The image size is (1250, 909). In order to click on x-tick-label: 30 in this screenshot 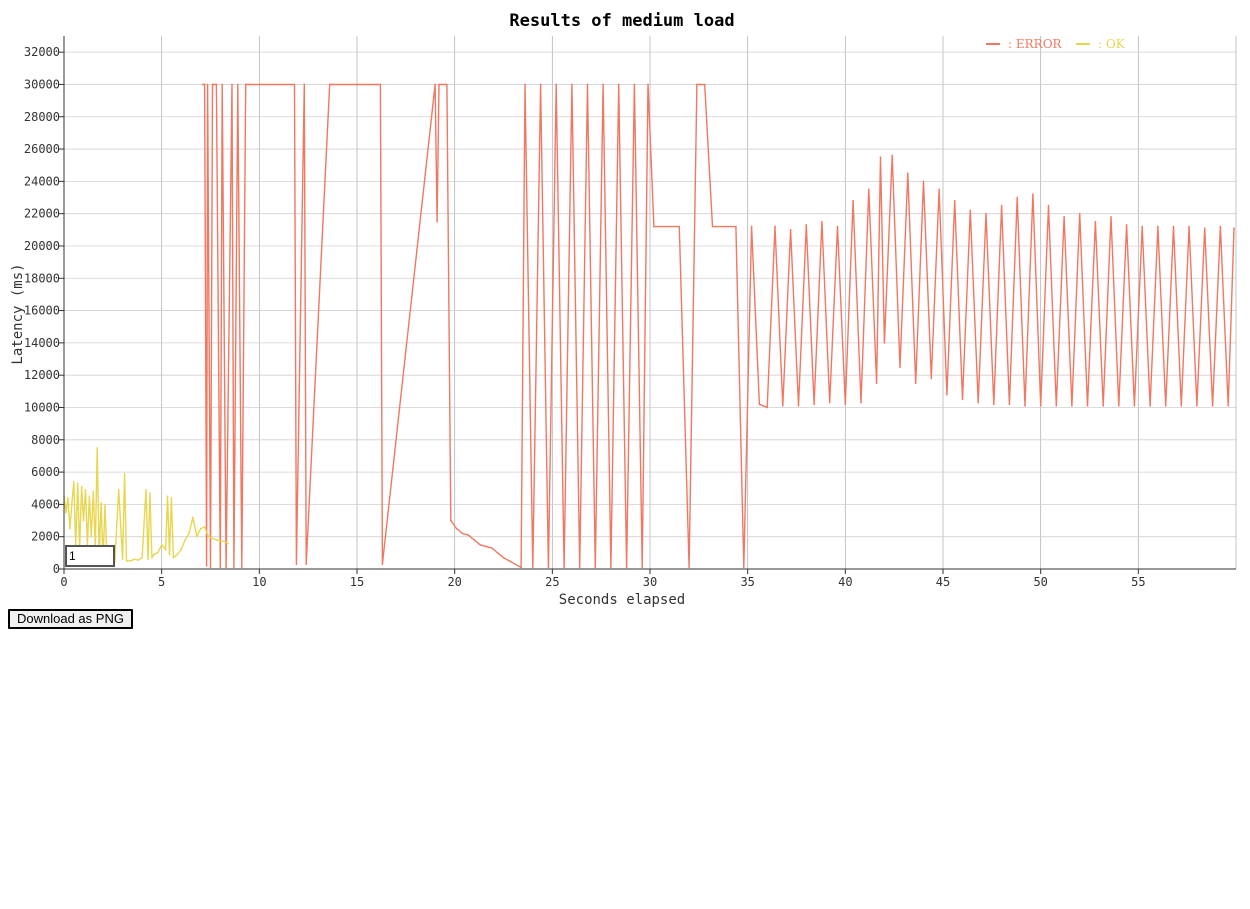, I will do `click(650, 582)`.